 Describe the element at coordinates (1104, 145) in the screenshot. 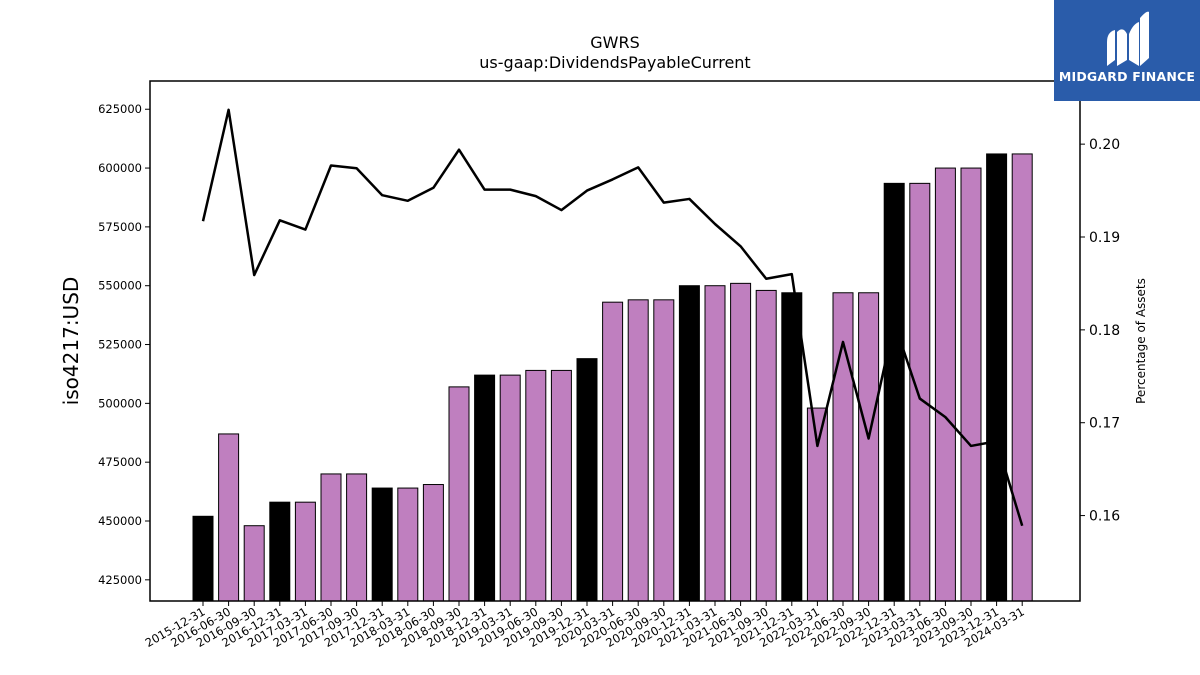

I see `y2-tick-label: 0.20` at that location.